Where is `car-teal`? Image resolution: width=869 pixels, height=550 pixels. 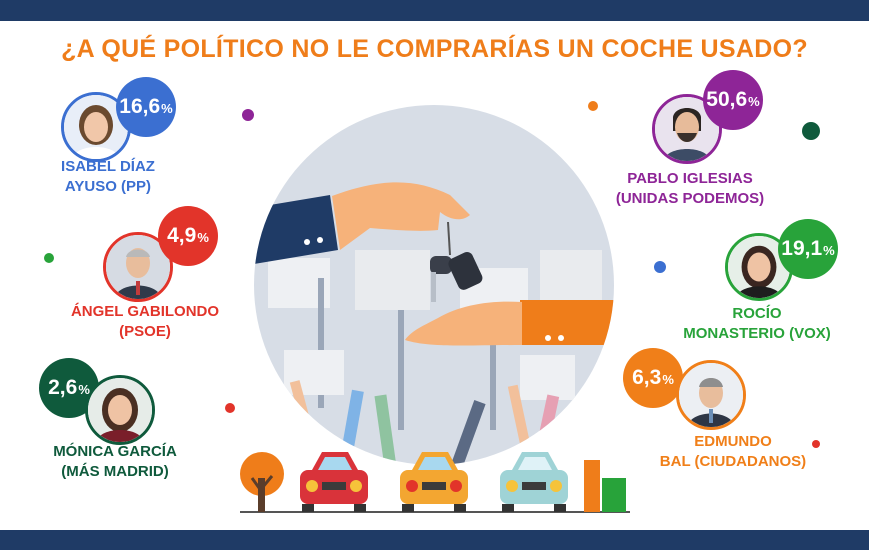 car-teal is located at coordinates (534, 482).